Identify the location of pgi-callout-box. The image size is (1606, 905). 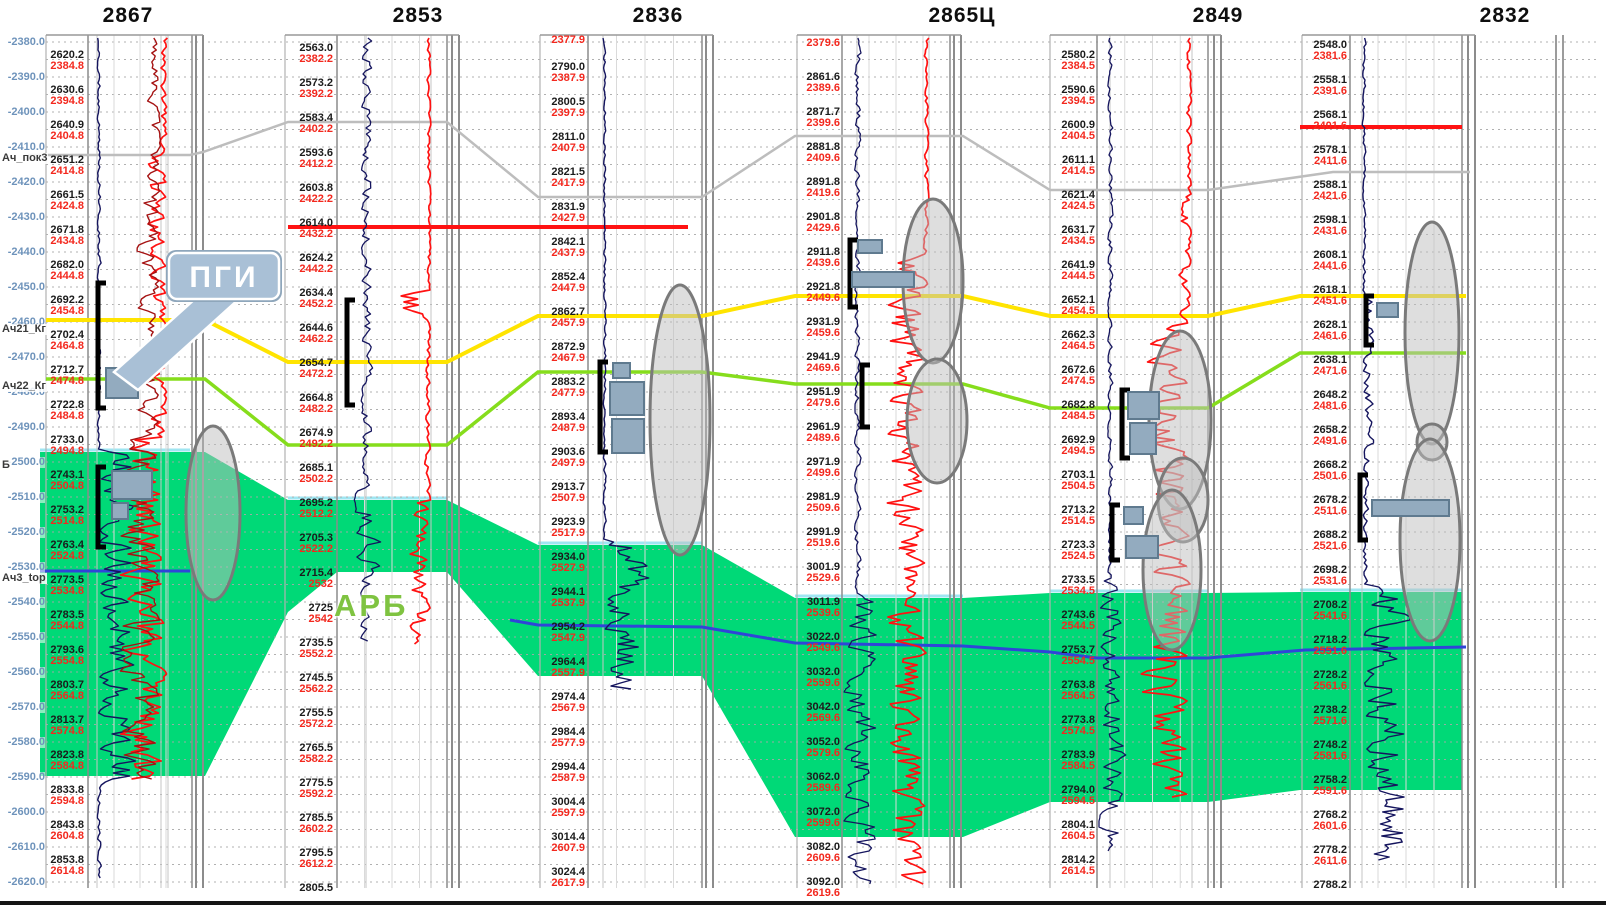
(224, 276).